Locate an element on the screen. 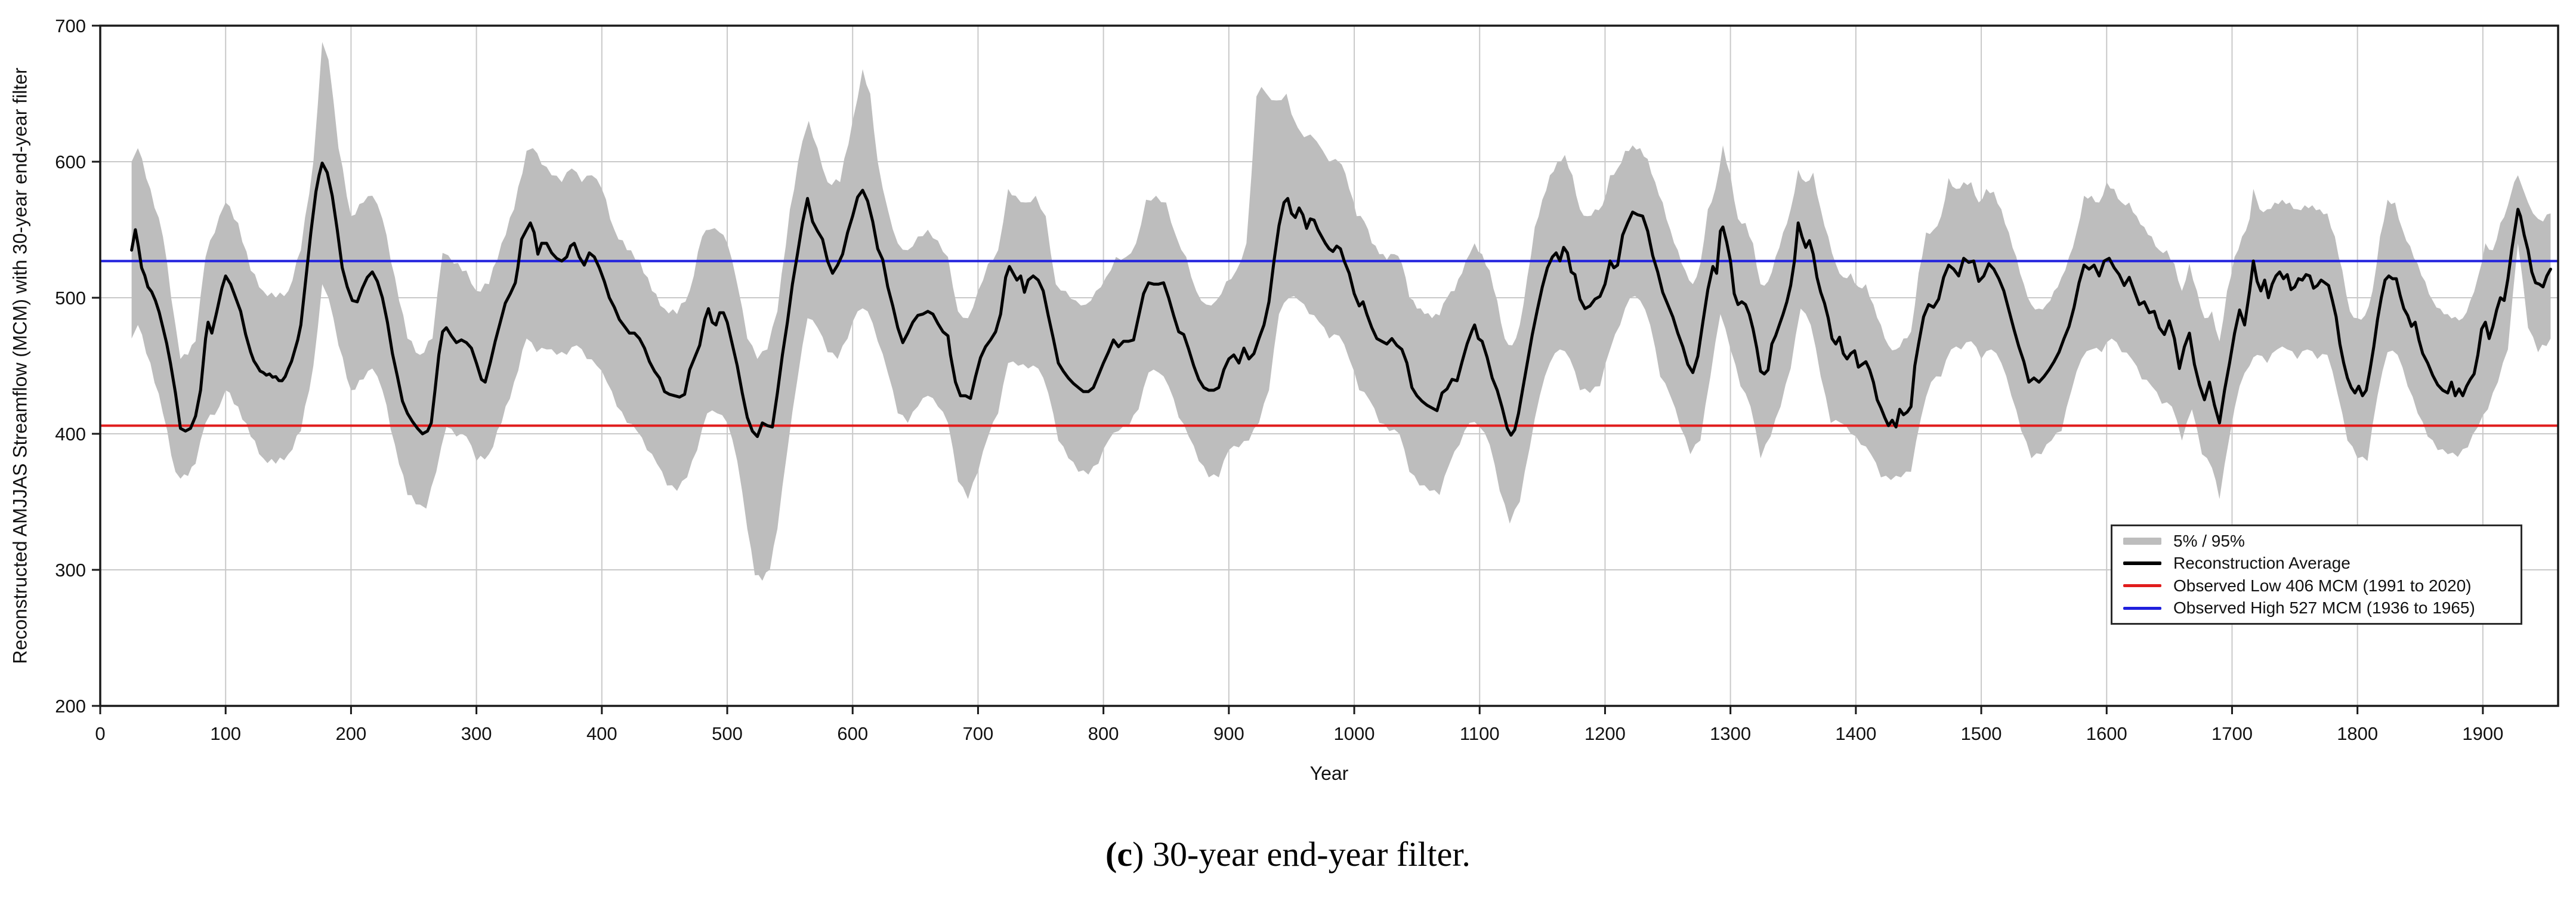 The image size is (2576, 901). legend-item: Observed High 527 MCM (1936 to 1965) is located at coordinates (2319, 608).